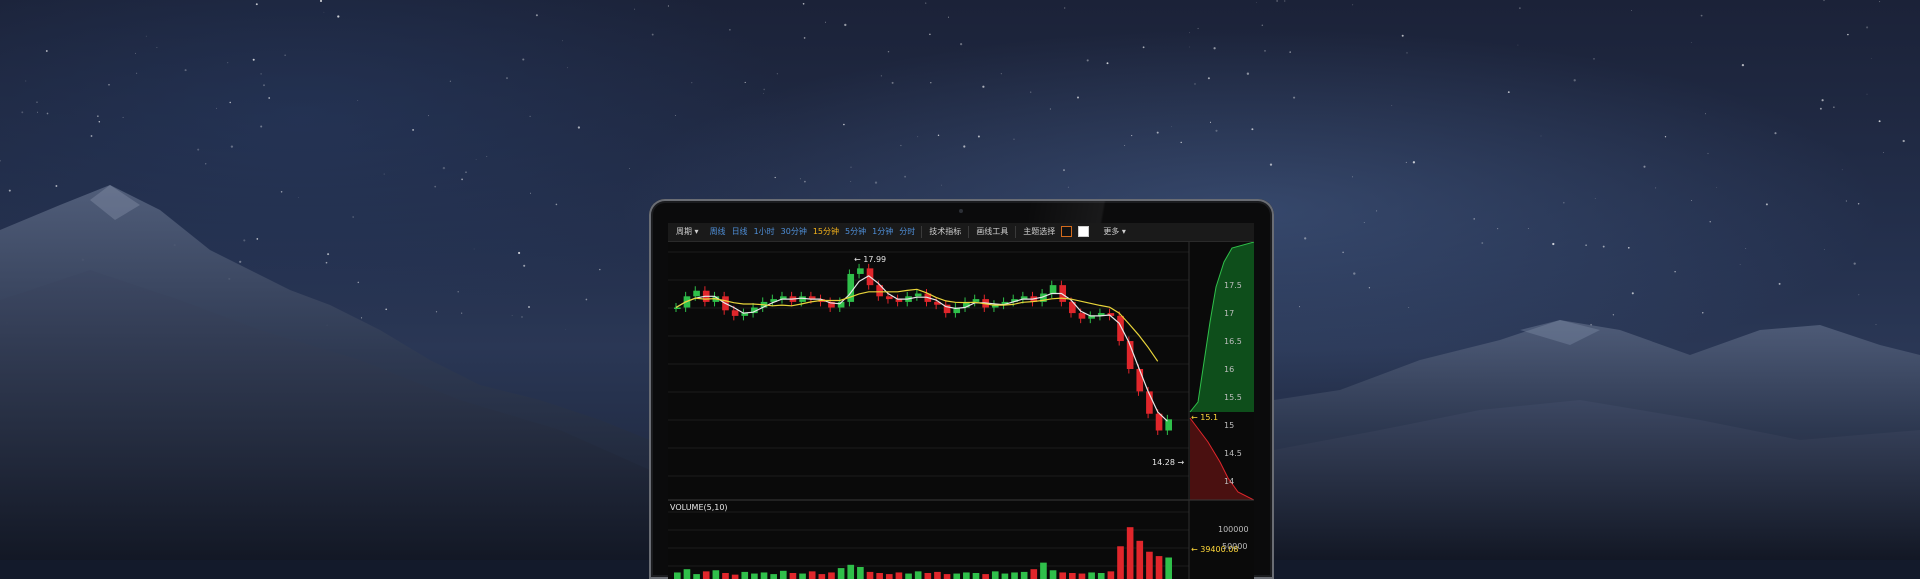 The width and height of the screenshot is (1920, 579). I want to click on theme-dark-swatch, so click(1066, 231).